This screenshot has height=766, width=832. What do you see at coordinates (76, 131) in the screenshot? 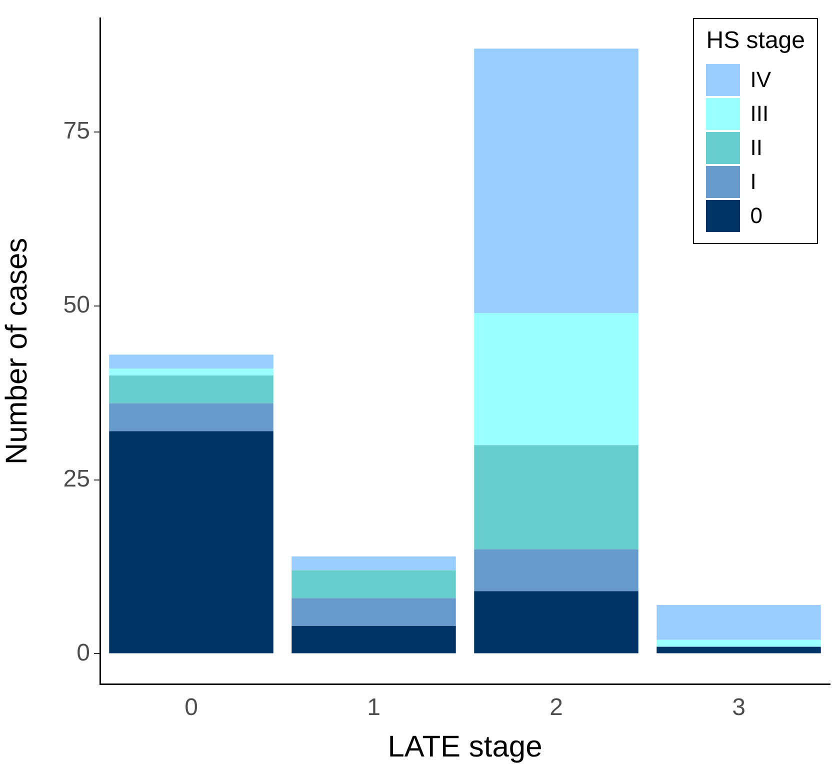
I see `y-tick-label: 75` at bounding box center [76, 131].